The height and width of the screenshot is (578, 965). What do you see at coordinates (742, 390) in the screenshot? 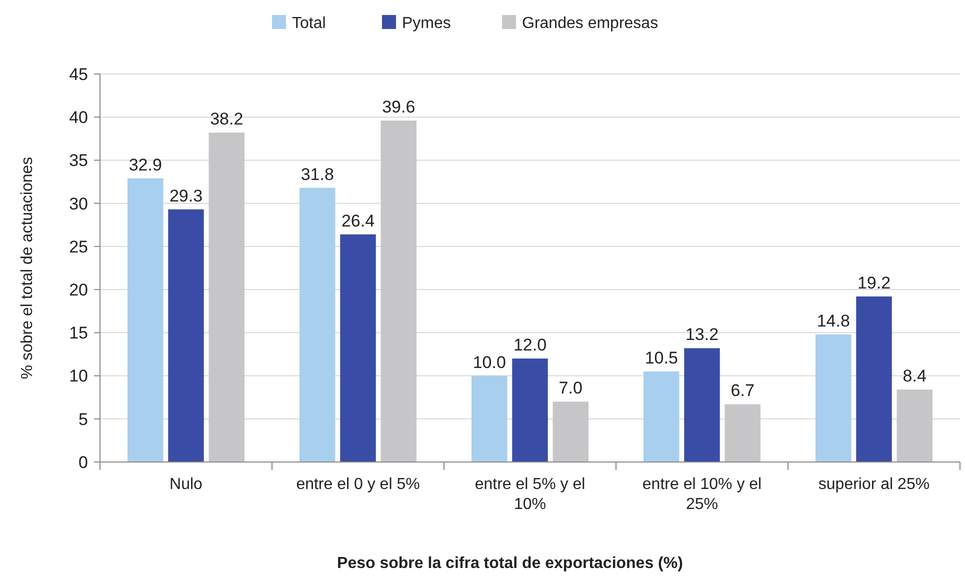
I see `data-label: 6.7` at bounding box center [742, 390].